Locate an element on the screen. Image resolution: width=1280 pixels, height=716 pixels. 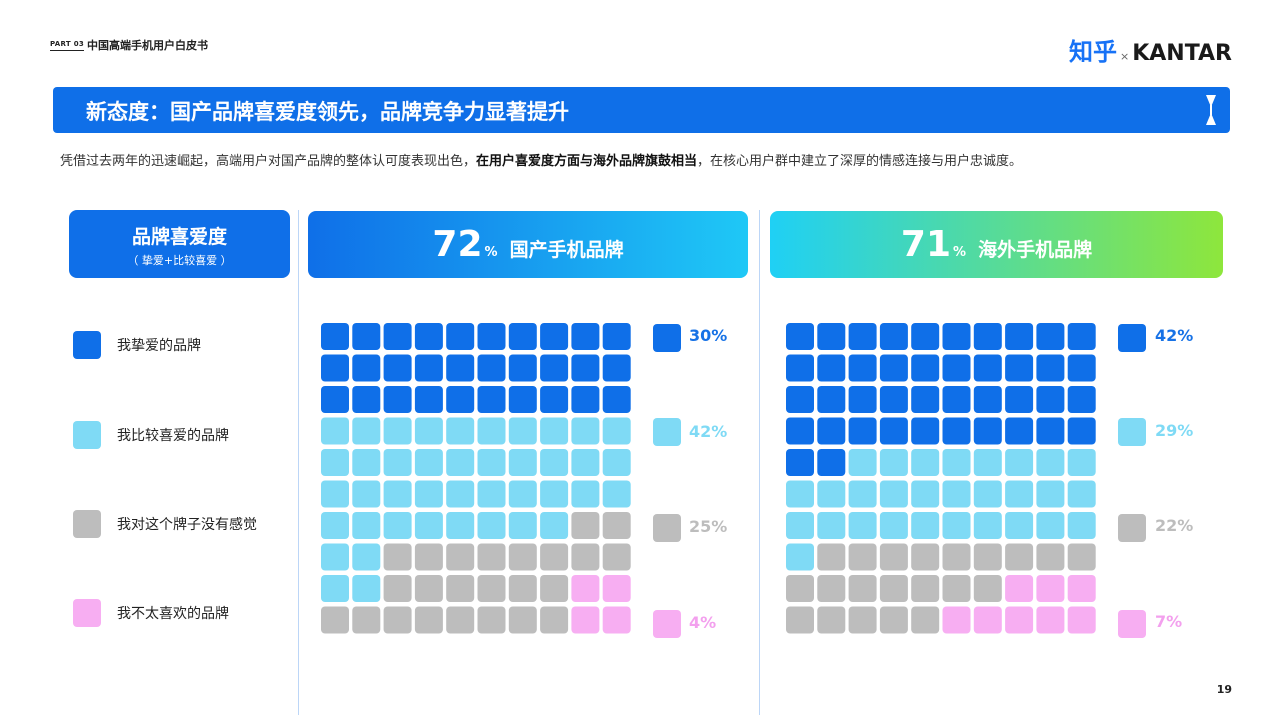
foreign-neutral-value: 22% is located at coordinates (1174, 525).